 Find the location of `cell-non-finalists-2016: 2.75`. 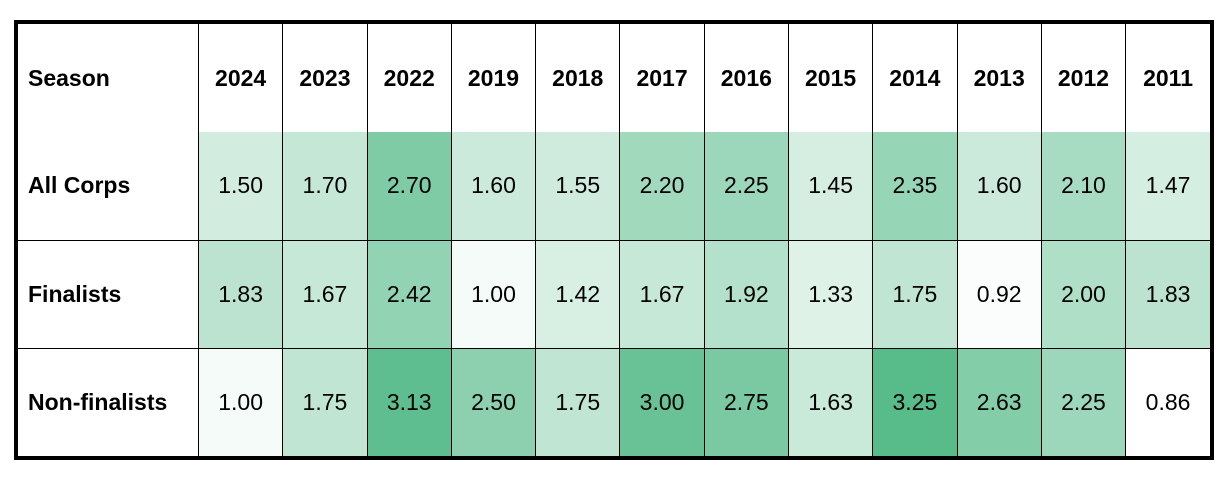

cell-non-finalists-2016: 2.75 is located at coordinates (746, 401).